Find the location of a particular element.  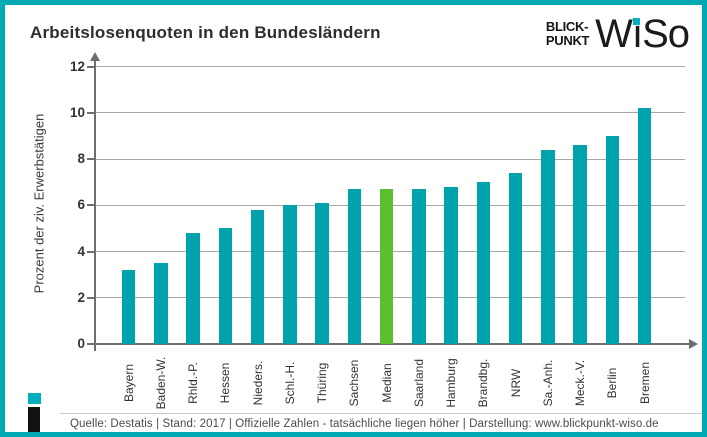

y-tick-label-4: 4 is located at coordinates (81, 251).